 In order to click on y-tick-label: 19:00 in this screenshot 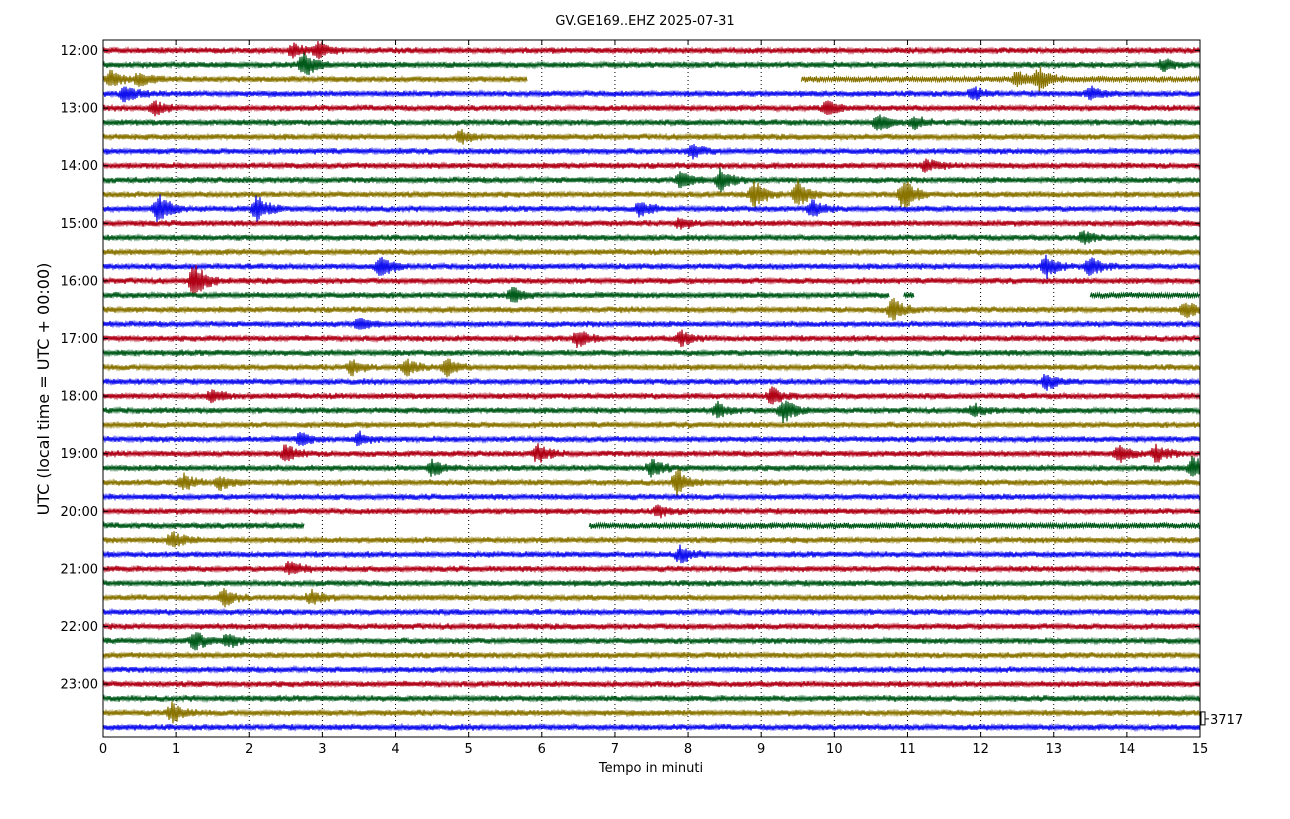, I will do `click(79, 454)`.